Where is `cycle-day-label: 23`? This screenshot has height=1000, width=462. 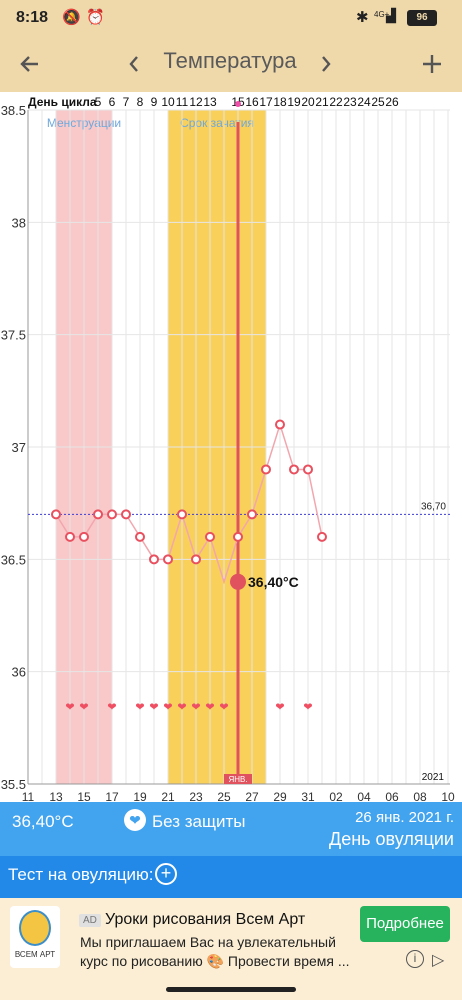
cycle-day-label: 23 is located at coordinates (350, 102).